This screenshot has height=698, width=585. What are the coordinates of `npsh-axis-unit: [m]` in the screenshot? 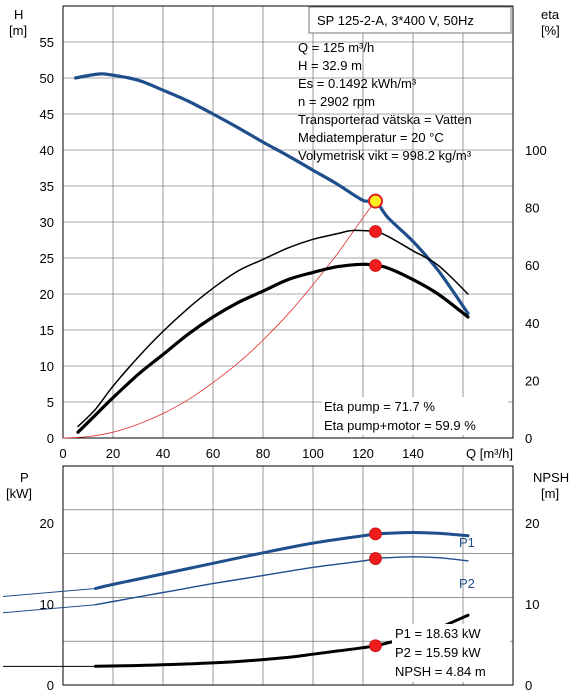 It's located at (550, 493).